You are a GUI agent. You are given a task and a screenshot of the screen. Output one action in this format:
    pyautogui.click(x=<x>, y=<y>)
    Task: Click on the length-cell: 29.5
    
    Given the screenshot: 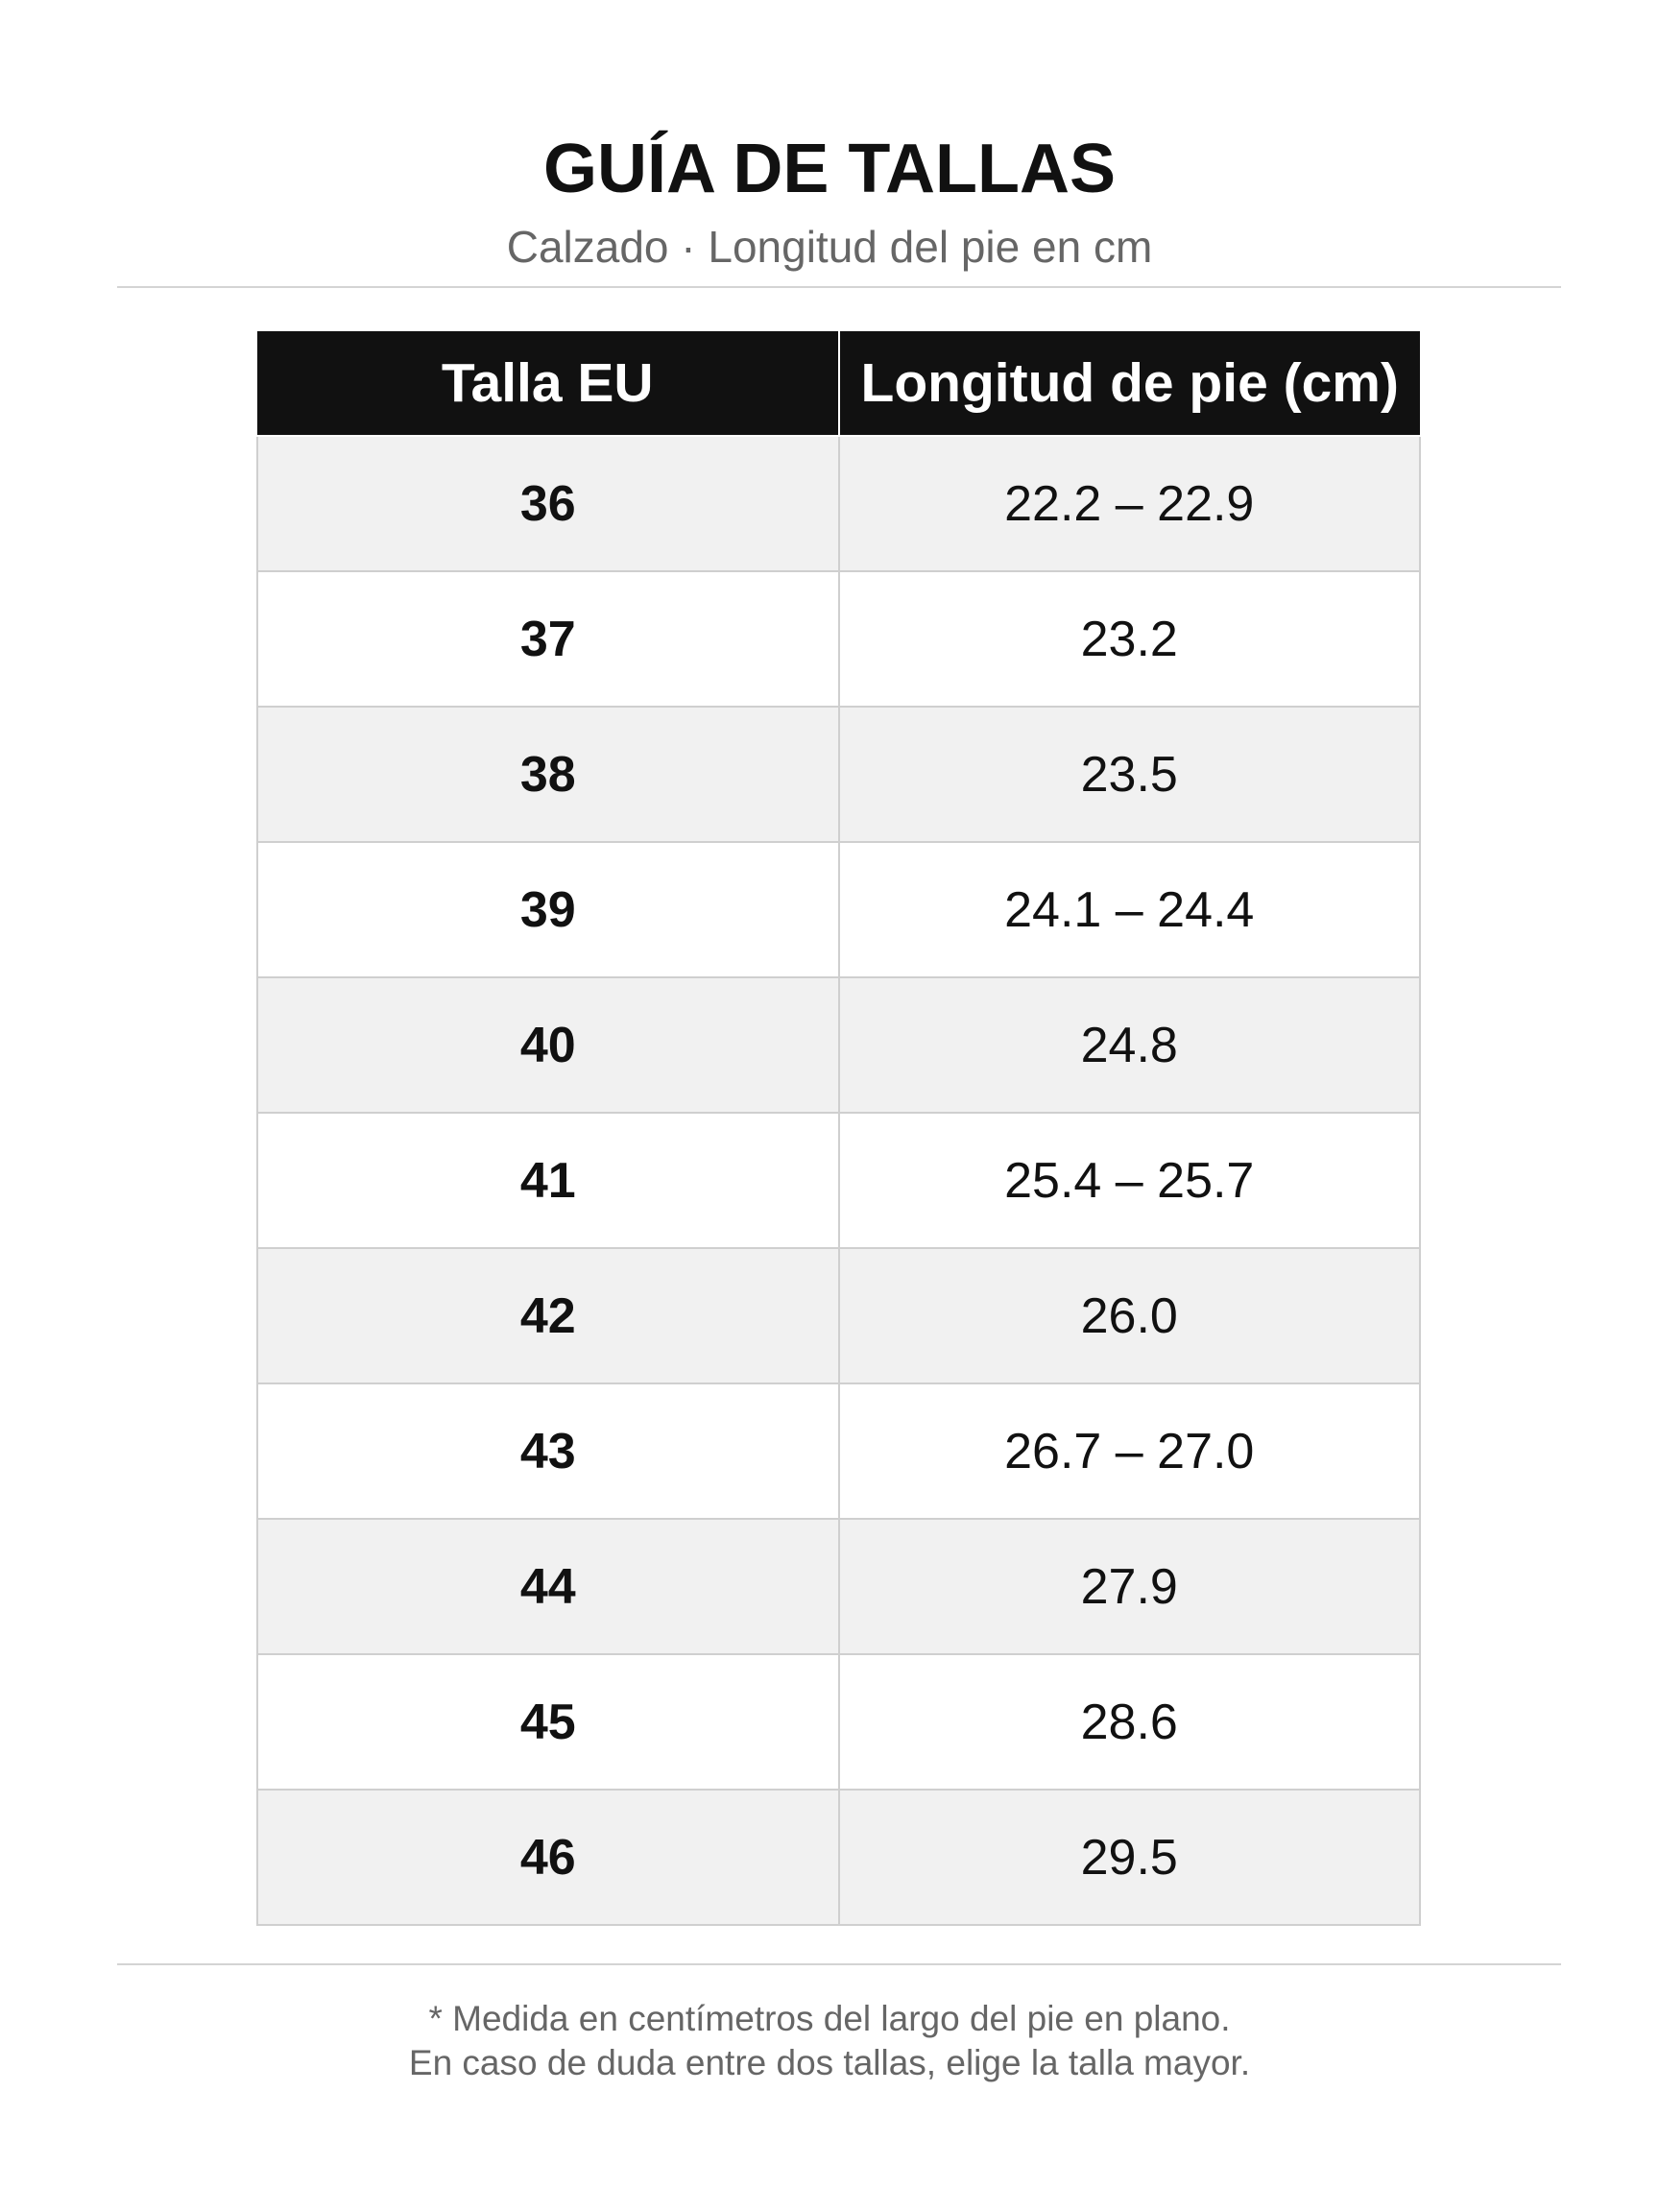 What is the action you would take?
    pyautogui.click(x=1129, y=1858)
    